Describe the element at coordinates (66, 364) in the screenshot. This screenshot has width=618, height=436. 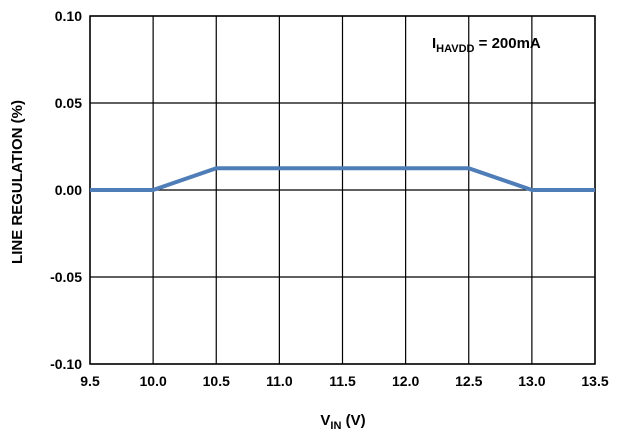
I see `y-tick-label: -0.10` at that location.